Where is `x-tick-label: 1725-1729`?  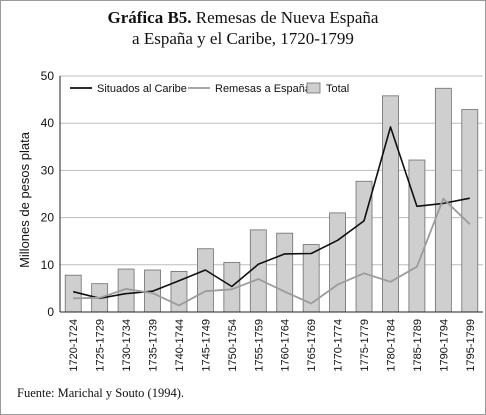
x-tick-label: 1725-1729 is located at coordinates (101, 345).